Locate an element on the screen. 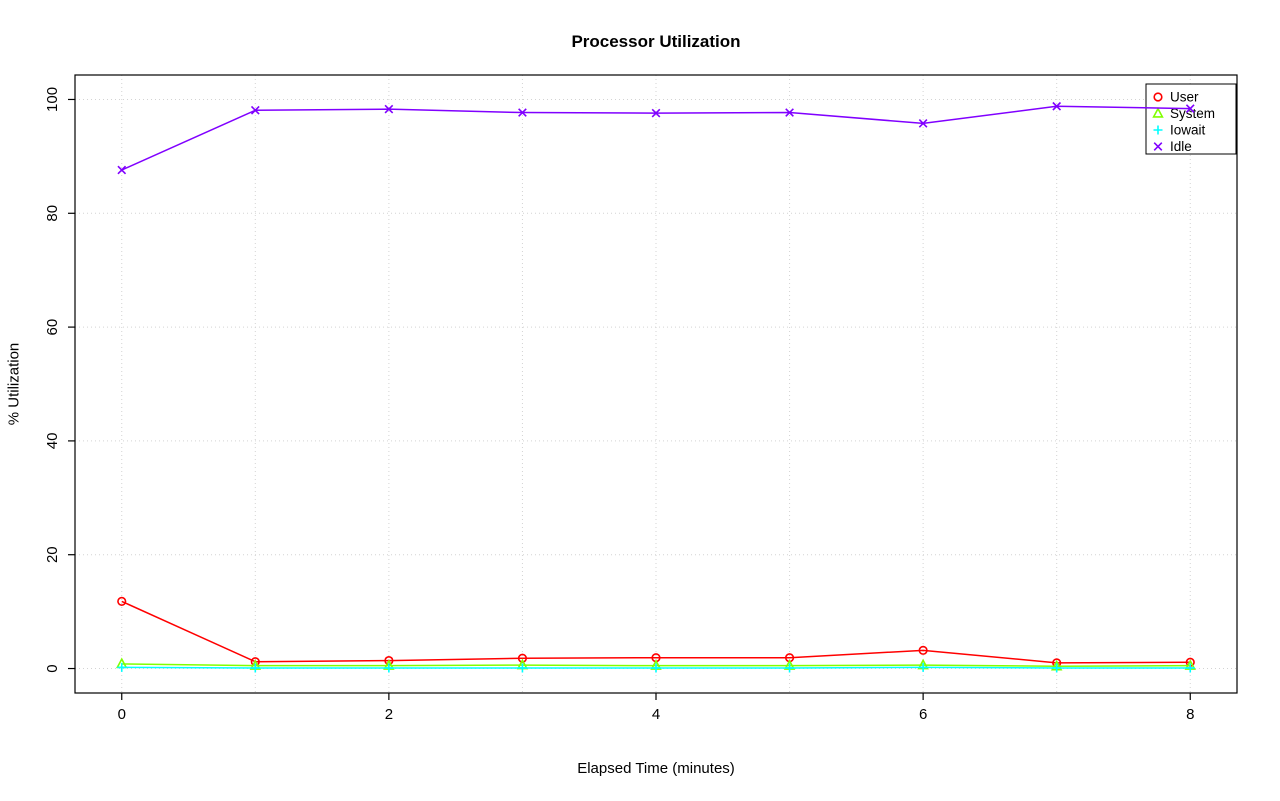  x-tick-label: 0 is located at coordinates (122, 714).